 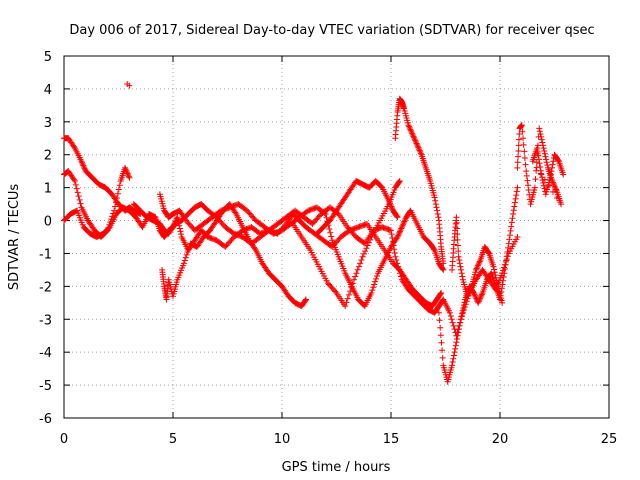 I want to click on y-tick-label: -6, so click(x=45, y=419).